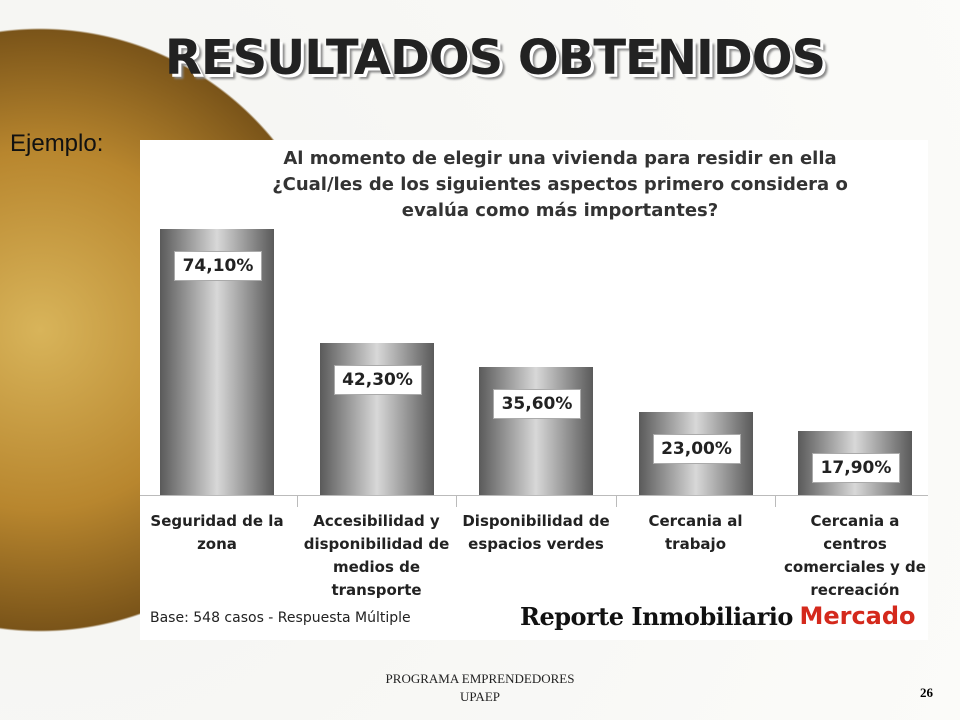 The width and height of the screenshot is (960, 720). What do you see at coordinates (656, 616) in the screenshot?
I see `source: Reporte Inmobiliario` at bounding box center [656, 616].